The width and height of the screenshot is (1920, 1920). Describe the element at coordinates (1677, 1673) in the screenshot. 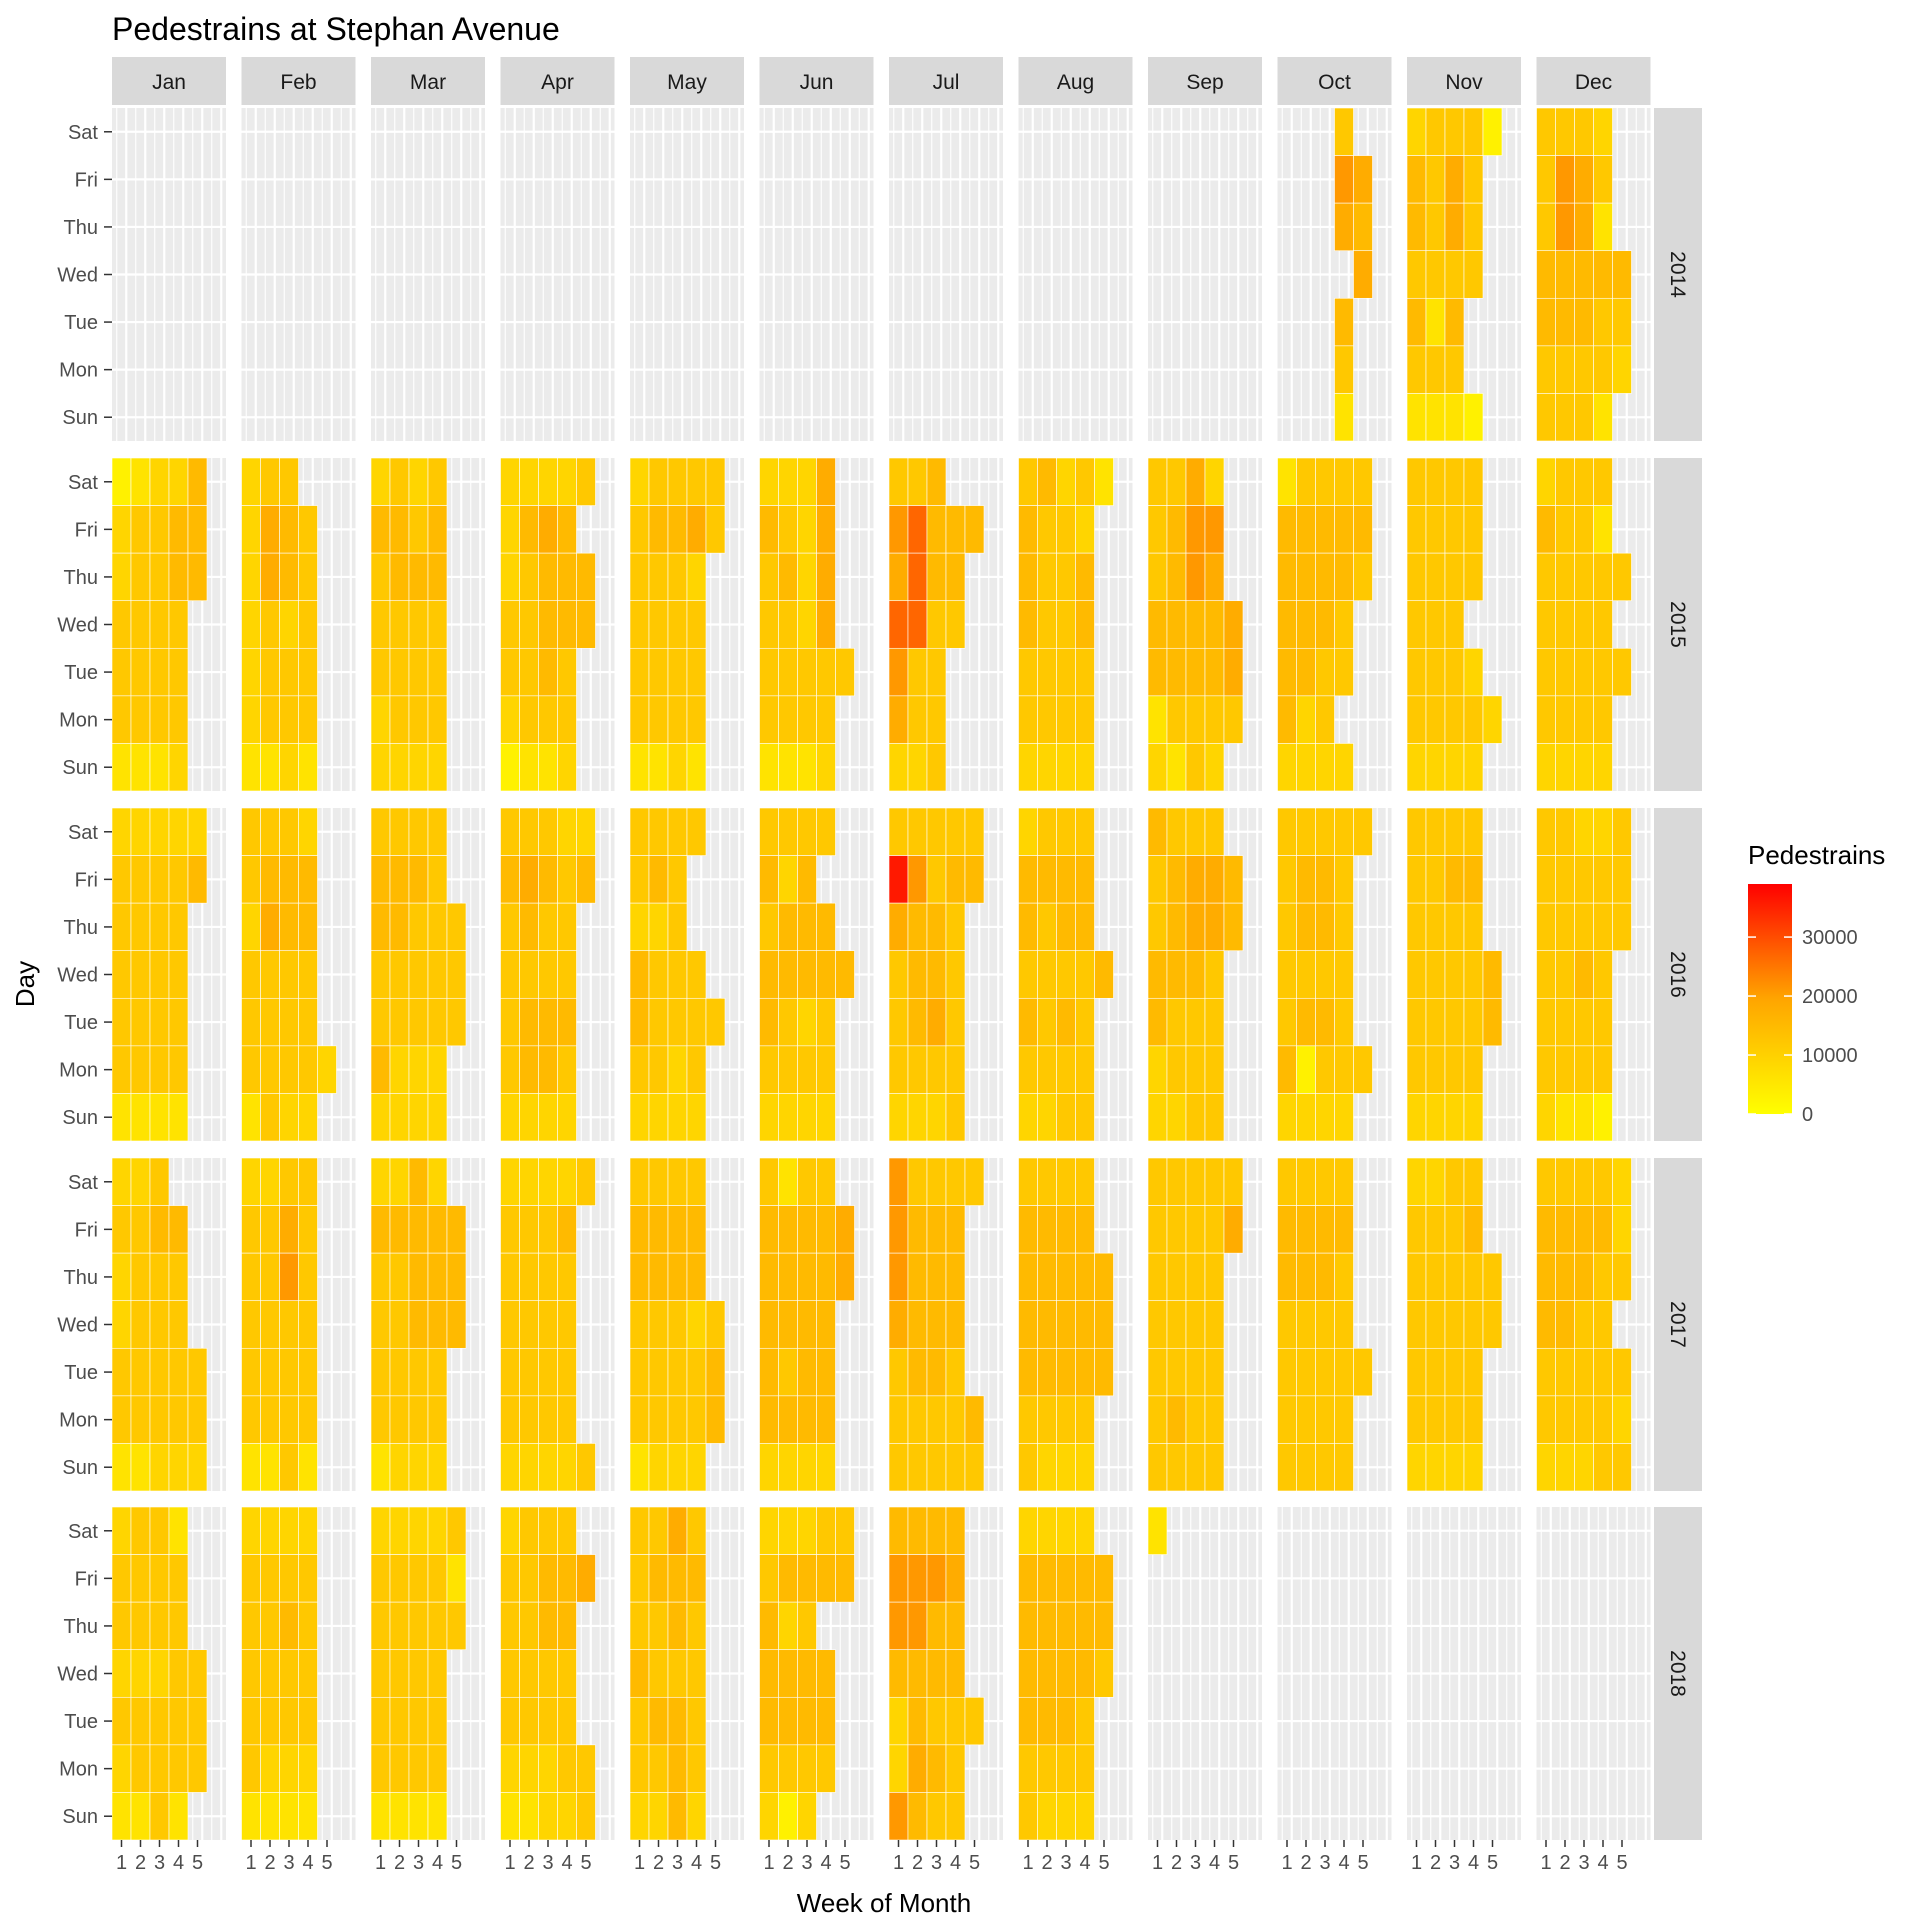

I see `year-strip-label: 2018` at that location.